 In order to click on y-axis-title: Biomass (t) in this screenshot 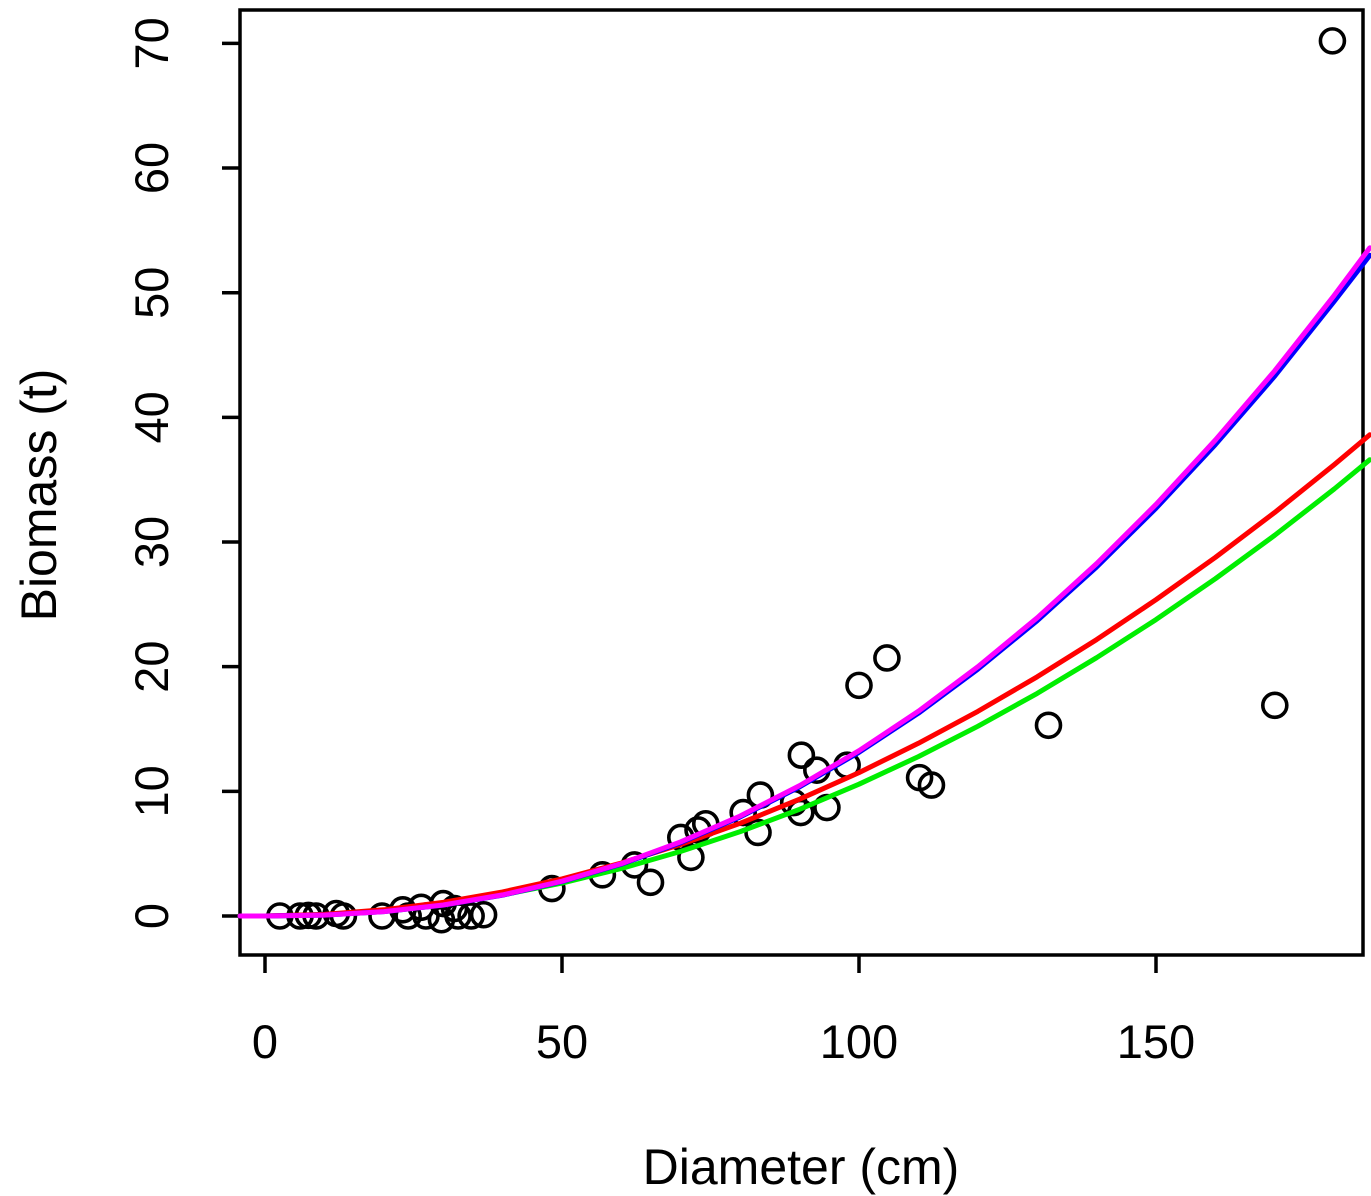, I will do `click(39, 495)`.